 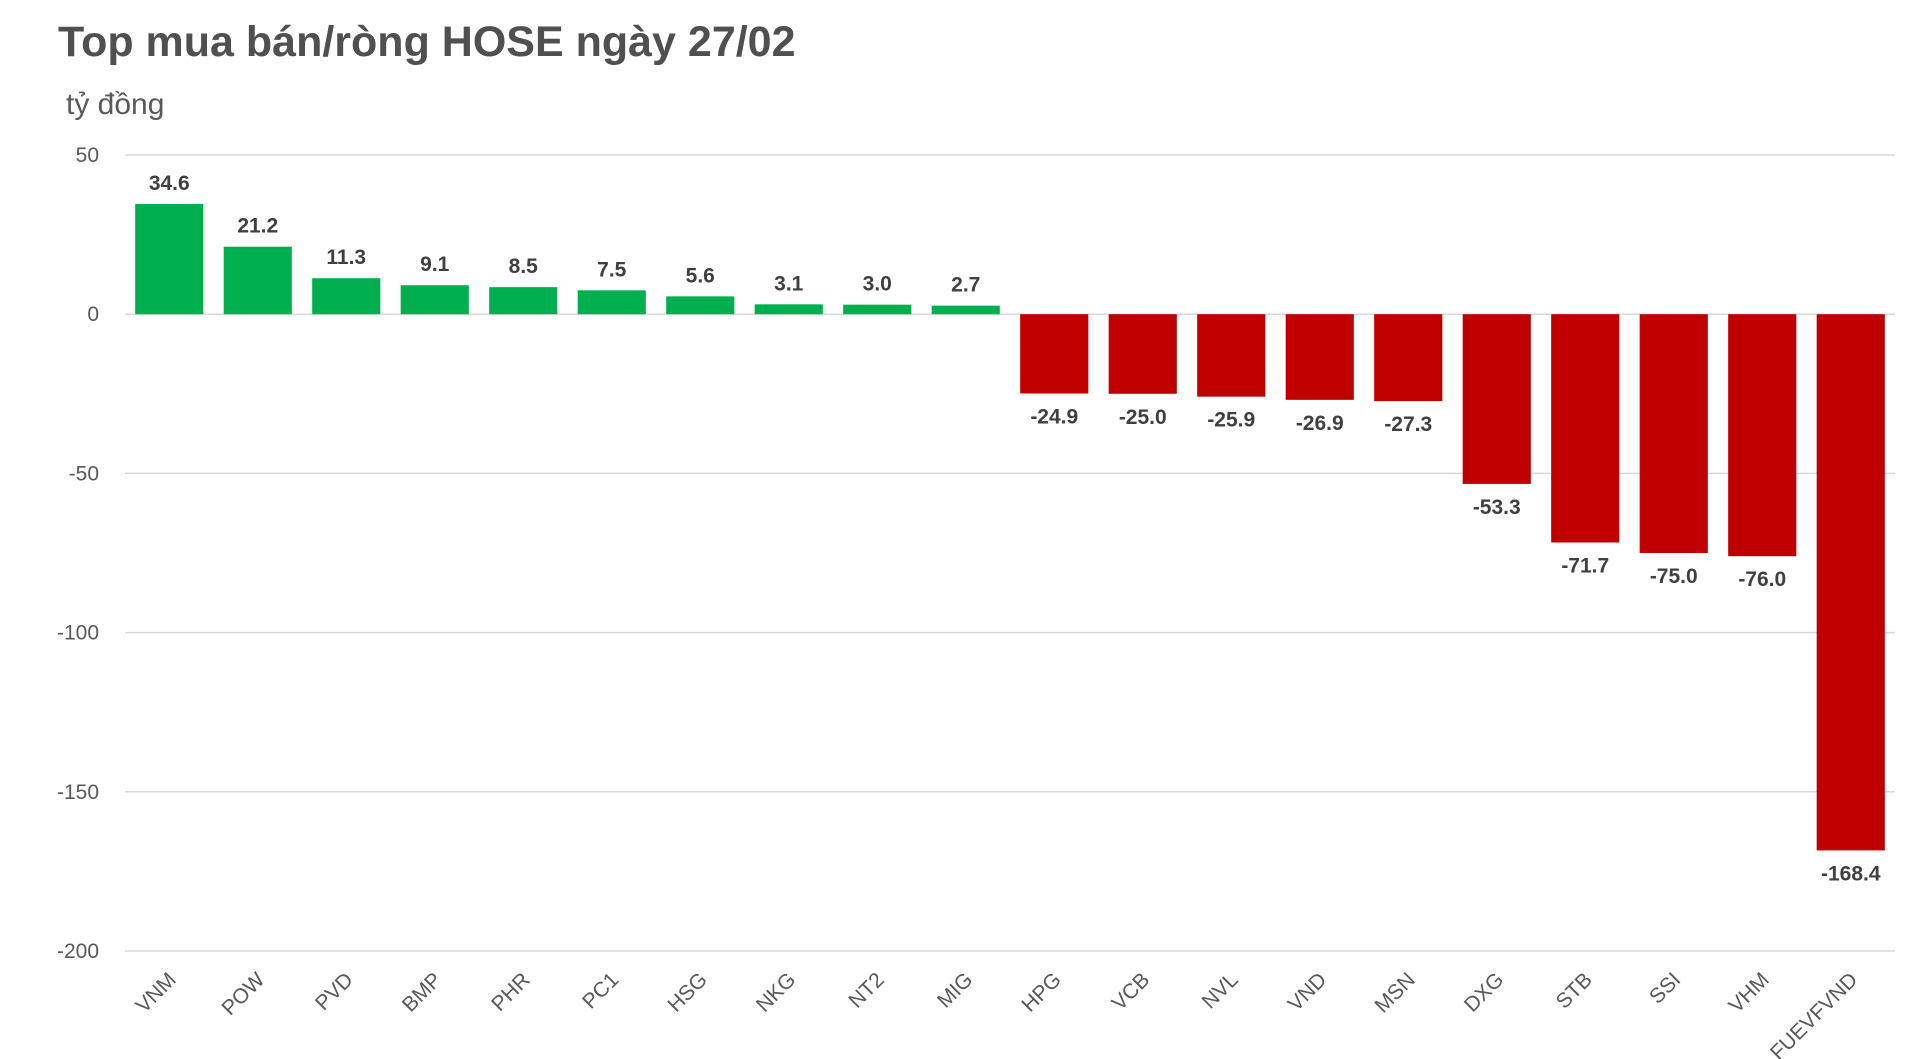 What do you see at coordinates (1762, 435) in the screenshot?
I see `bar-vhm` at bounding box center [1762, 435].